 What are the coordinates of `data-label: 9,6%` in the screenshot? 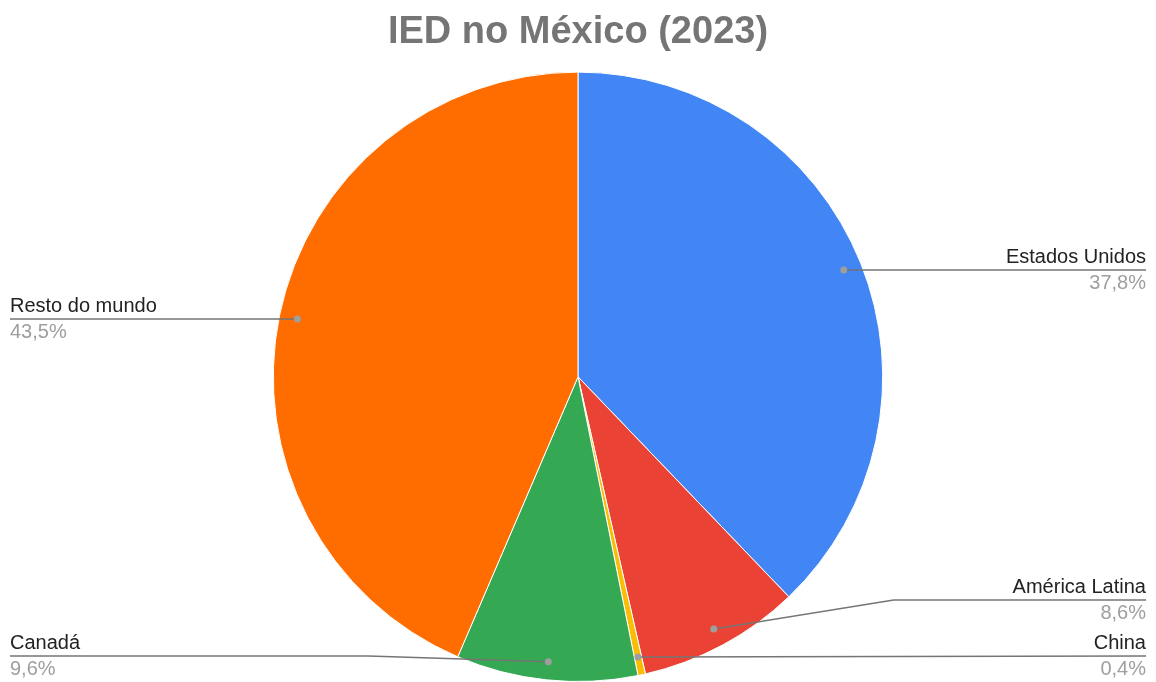 It's located at (33, 667).